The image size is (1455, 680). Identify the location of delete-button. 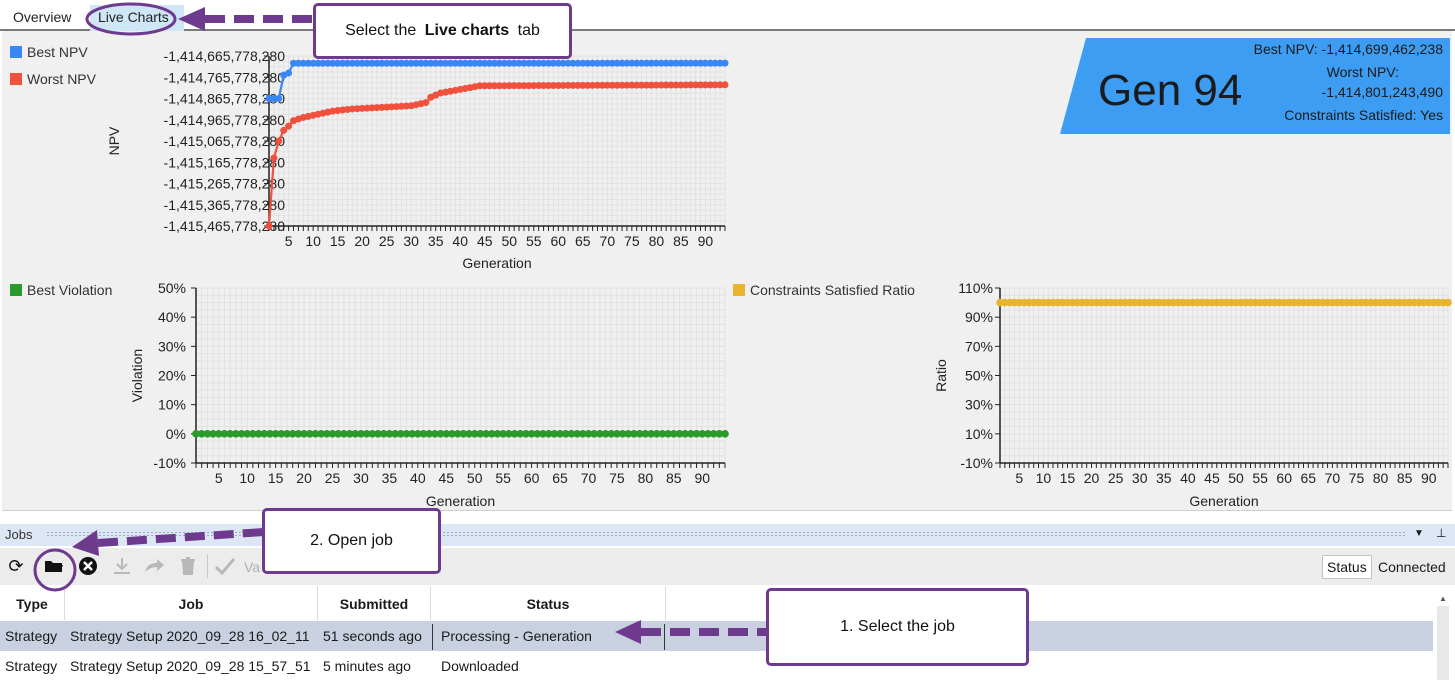
(188, 566).